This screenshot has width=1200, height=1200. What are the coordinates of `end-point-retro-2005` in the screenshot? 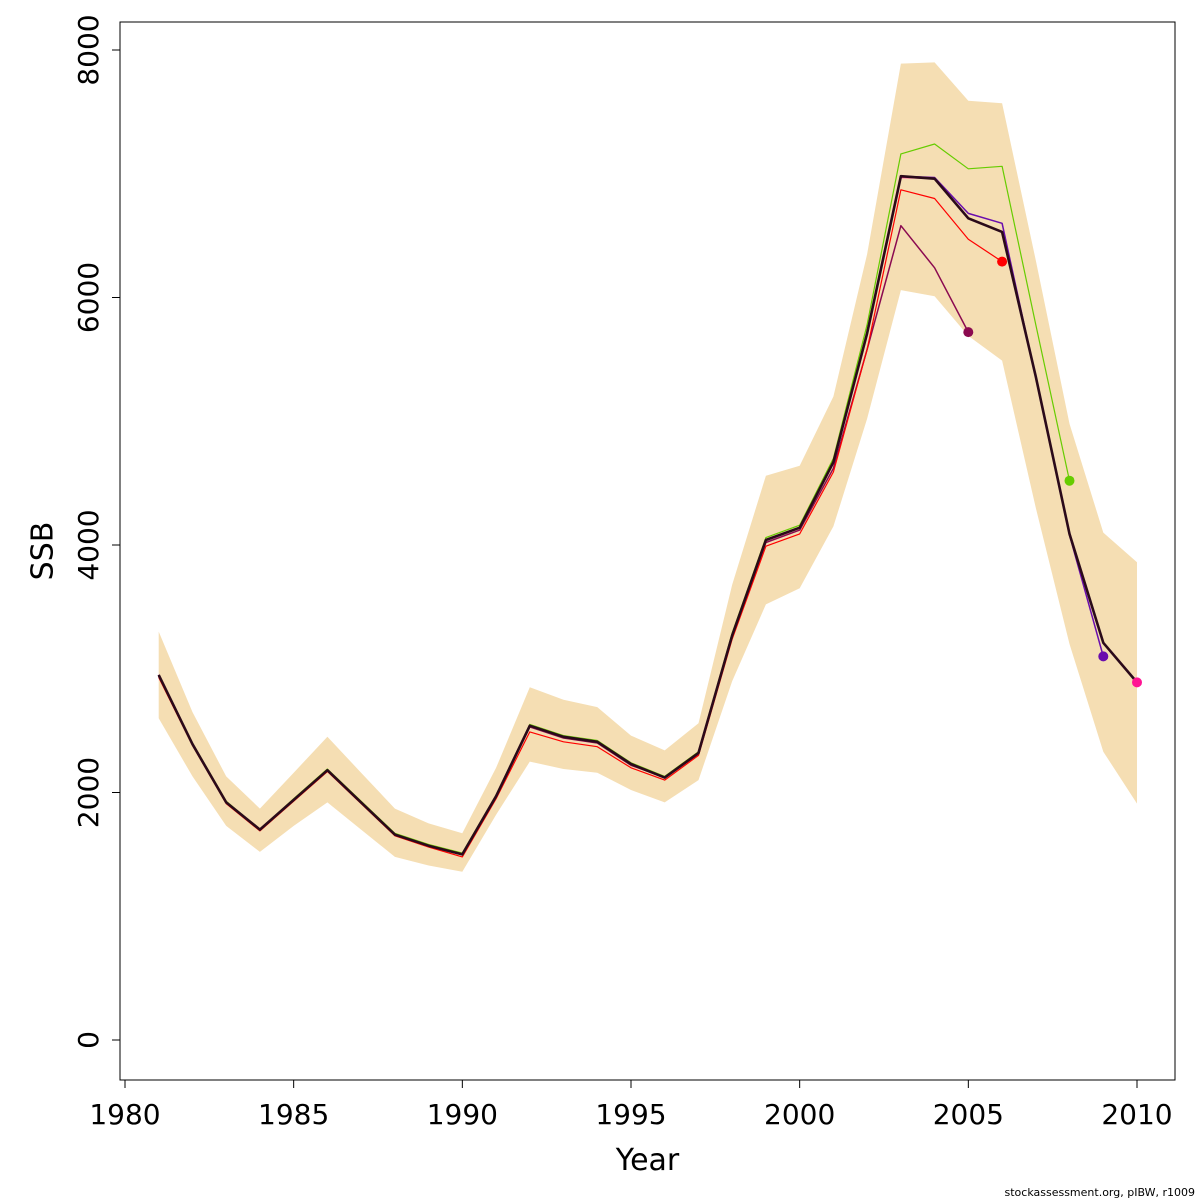 It's located at (968, 332).